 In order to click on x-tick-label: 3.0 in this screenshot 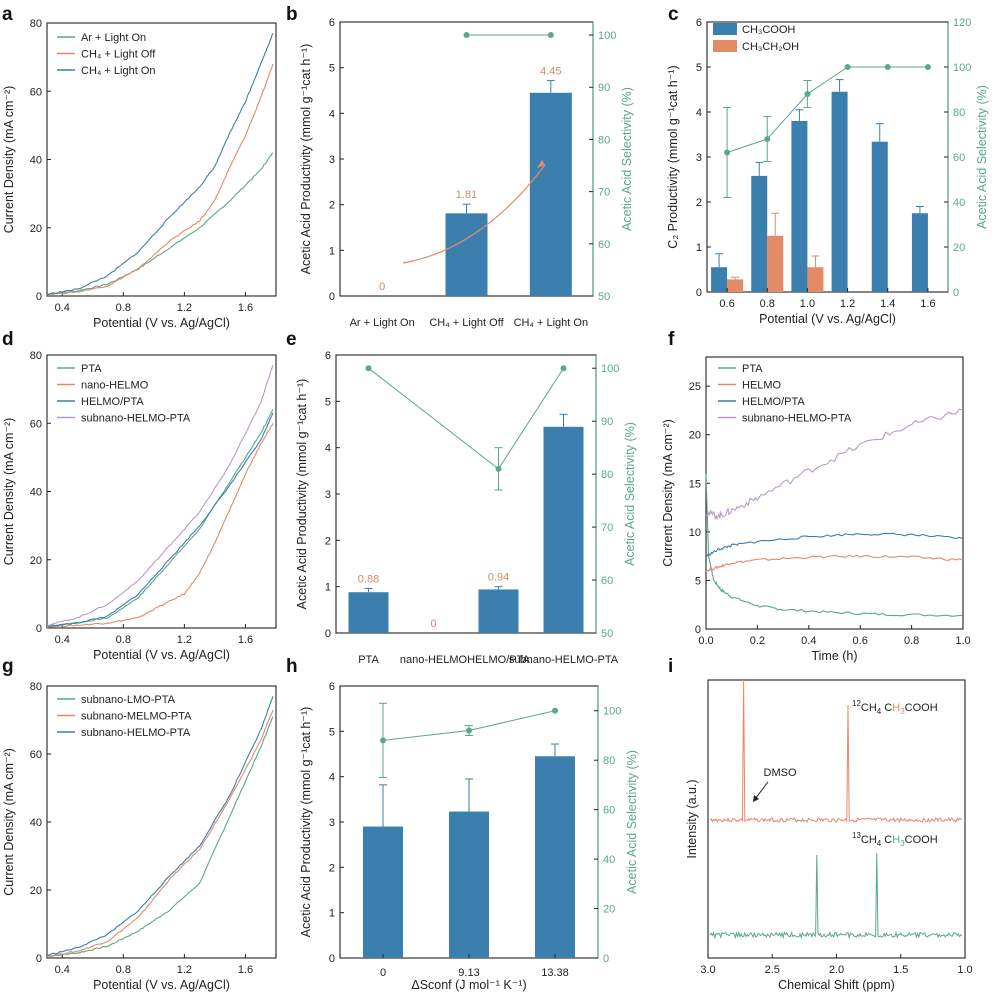, I will do `click(707, 970)`.